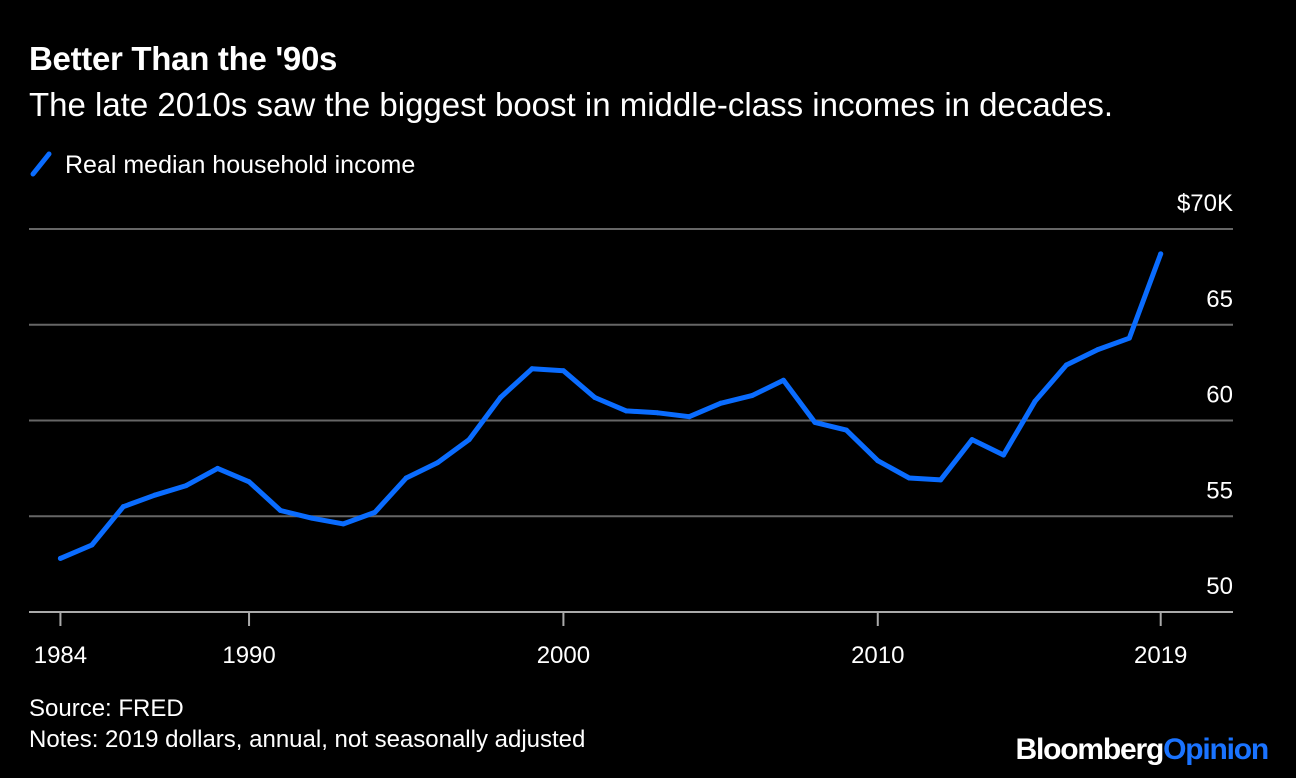  Describe the element at coordinates (1090, 749) in the screenshot. I see `brand-part-1: Bloomberg` at that location.